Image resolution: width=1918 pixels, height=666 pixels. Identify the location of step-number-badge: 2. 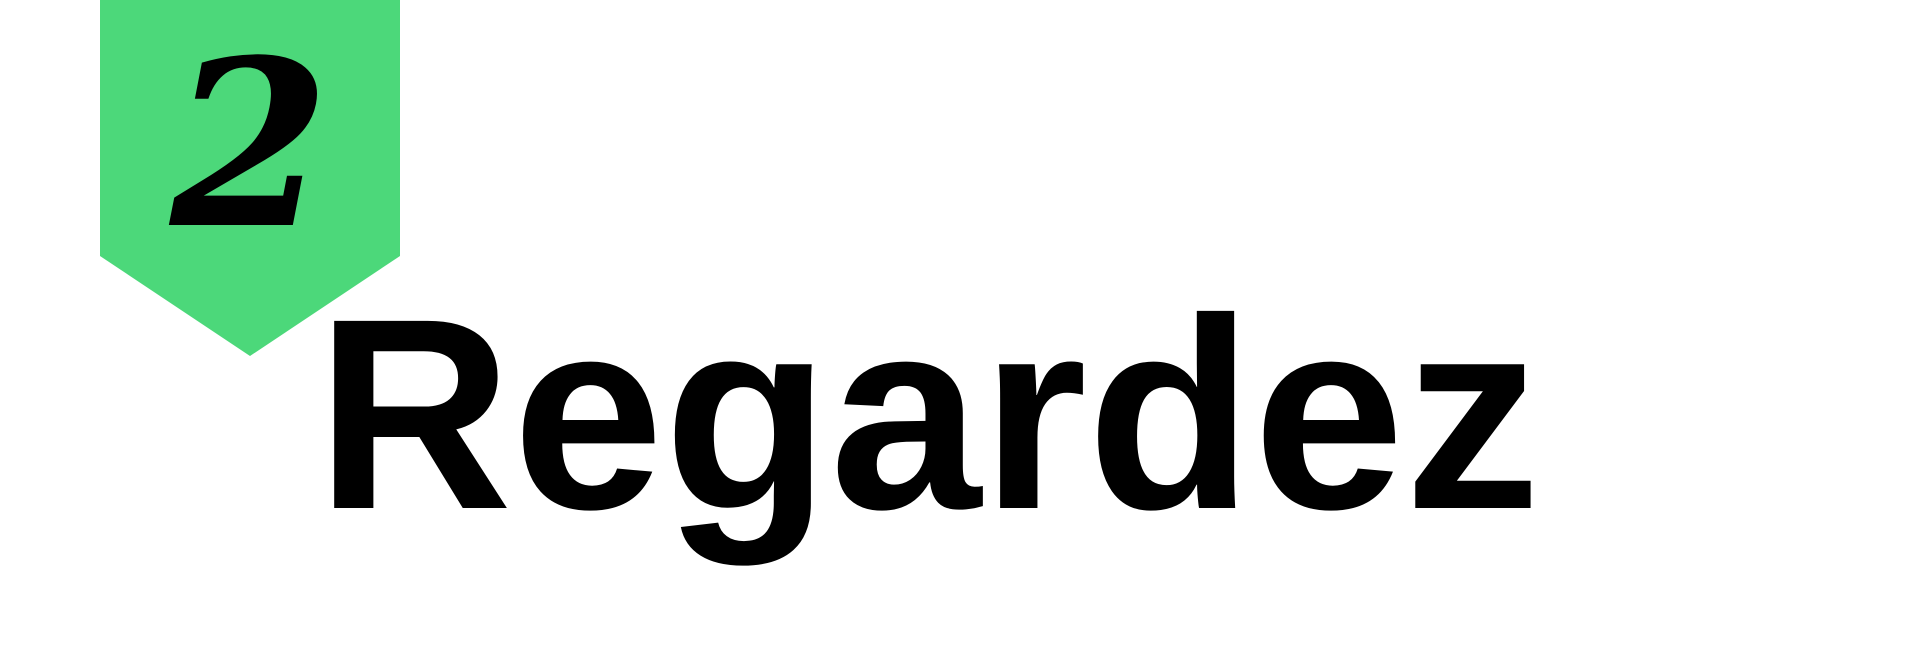
(250, 178).